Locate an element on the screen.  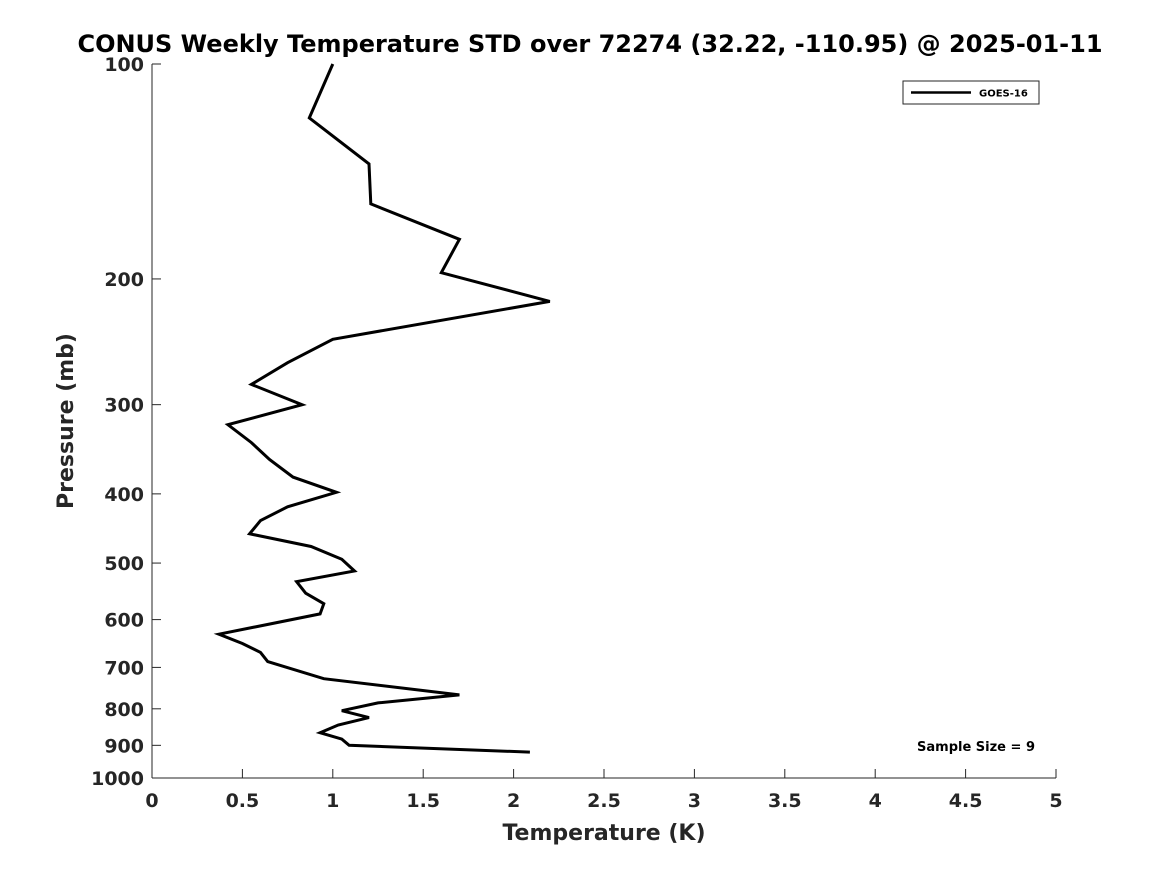
y-tick-label: 100 is located at coordinates (124, 65).